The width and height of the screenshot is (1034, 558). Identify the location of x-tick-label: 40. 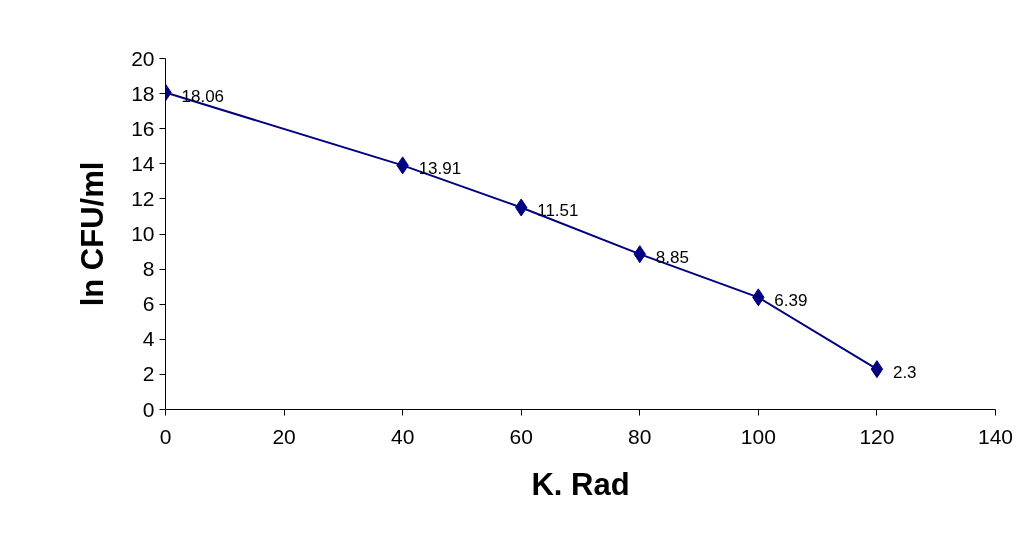
(402, 436).